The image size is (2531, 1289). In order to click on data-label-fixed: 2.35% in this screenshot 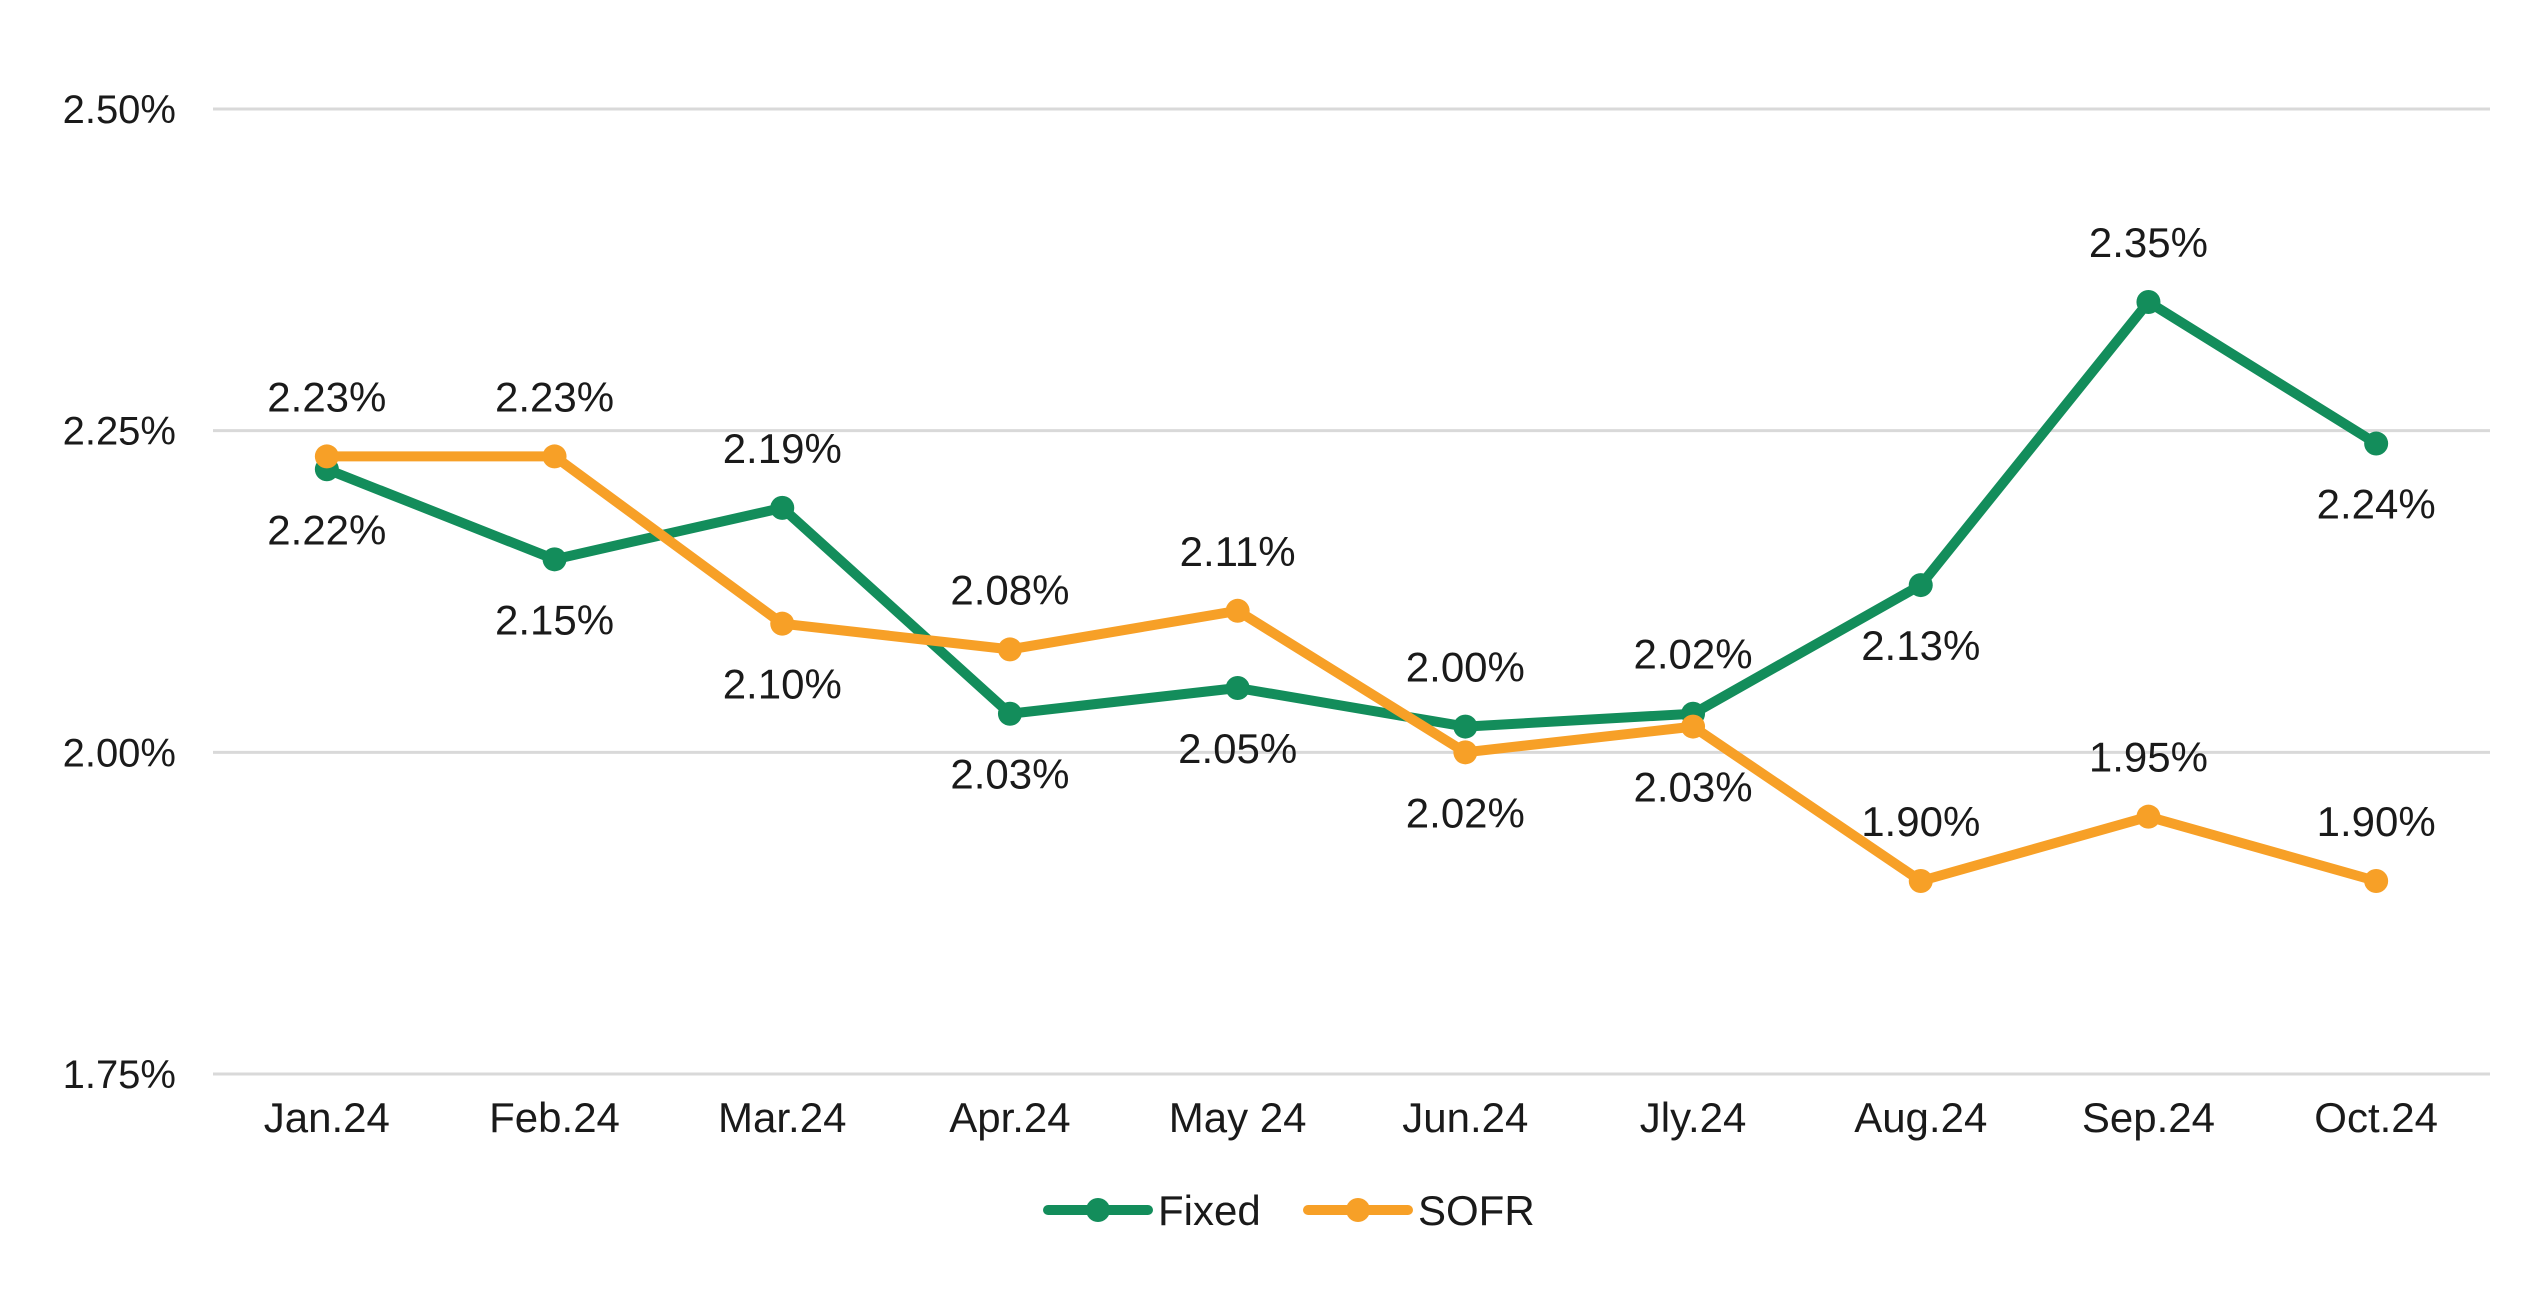, I will do `click(2148, 242)`.